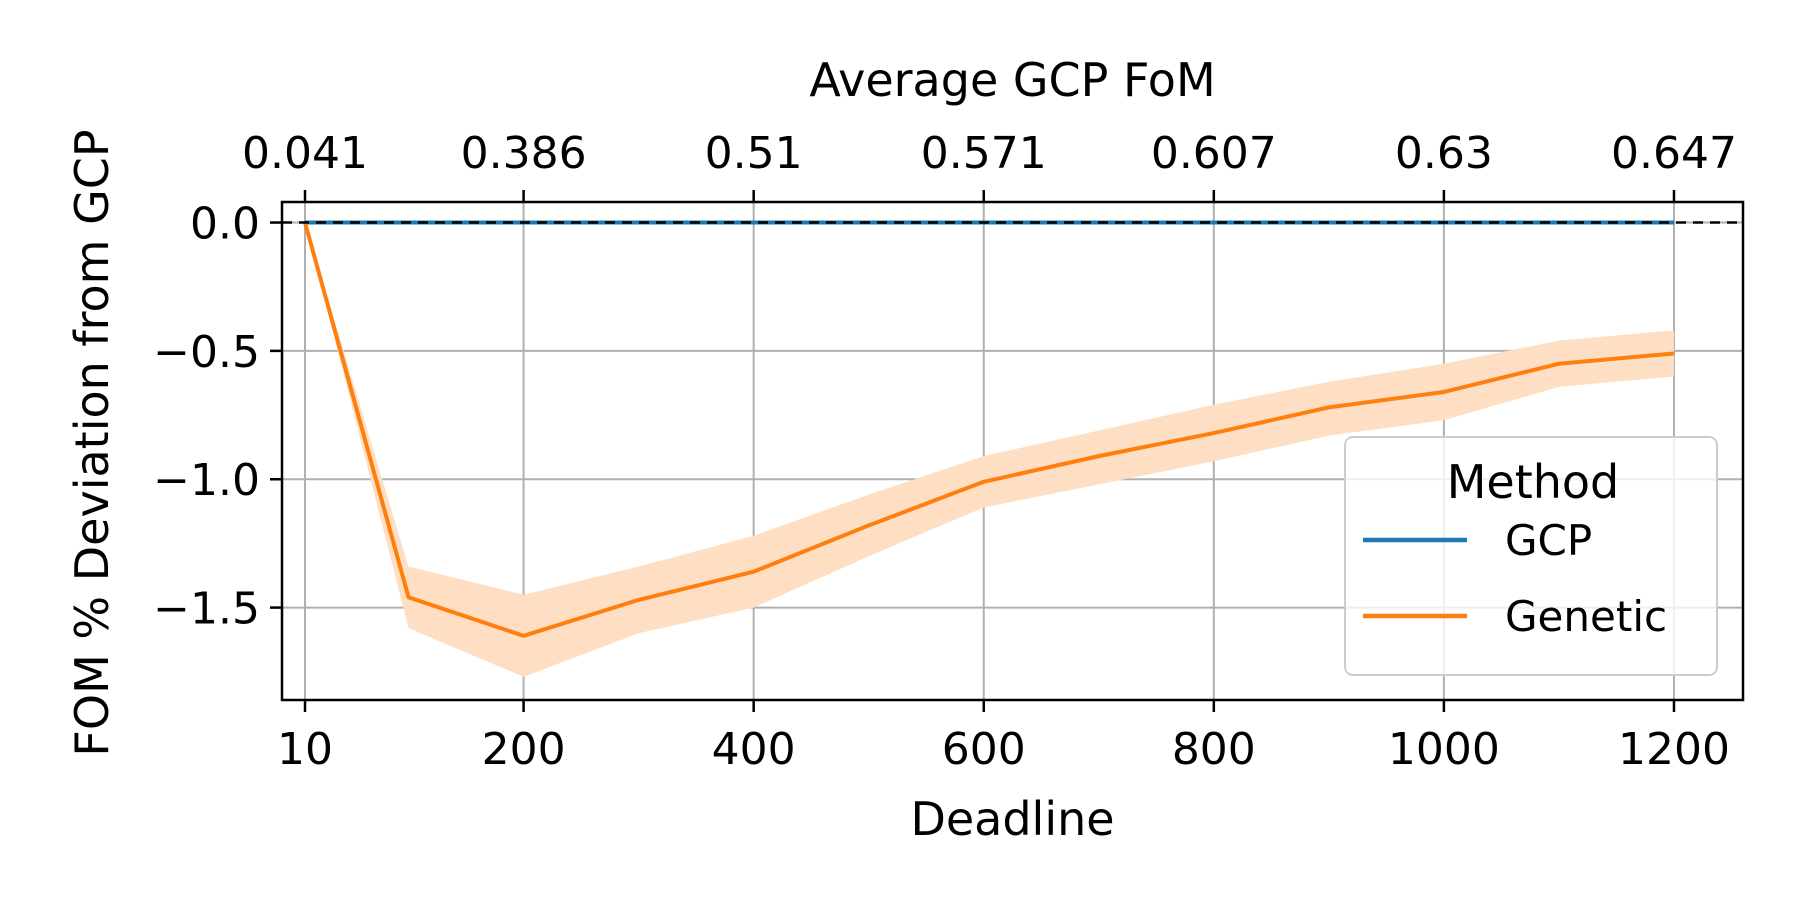 Image resolution: width=1800 pixels, height=900 pixels. What do you see at coordinates (984, 153) in the screenshot?
I see `top-x-tick-label: 0.571` at bounding box center [984, 153].